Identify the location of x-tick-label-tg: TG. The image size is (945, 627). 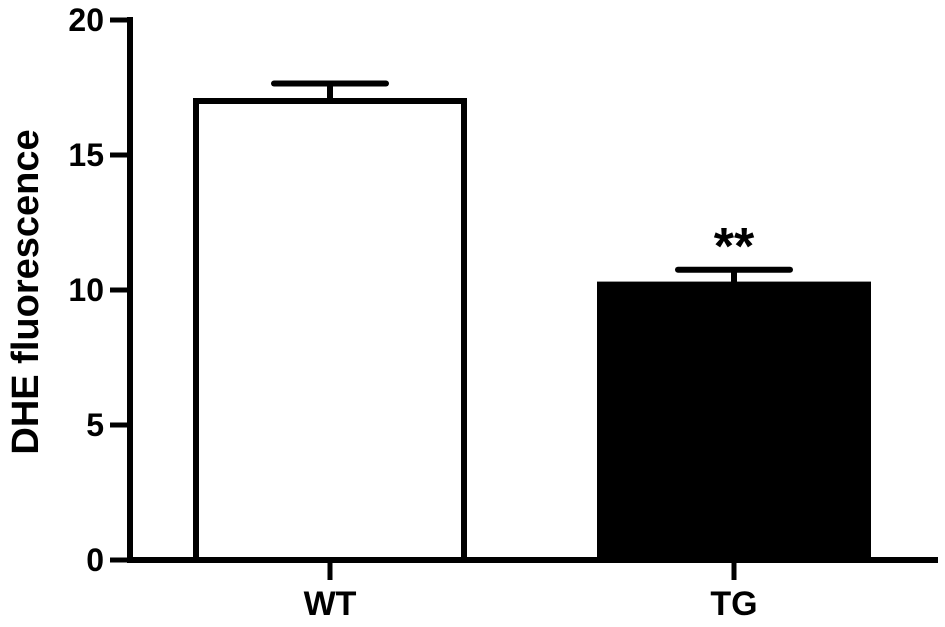
(733, 603).